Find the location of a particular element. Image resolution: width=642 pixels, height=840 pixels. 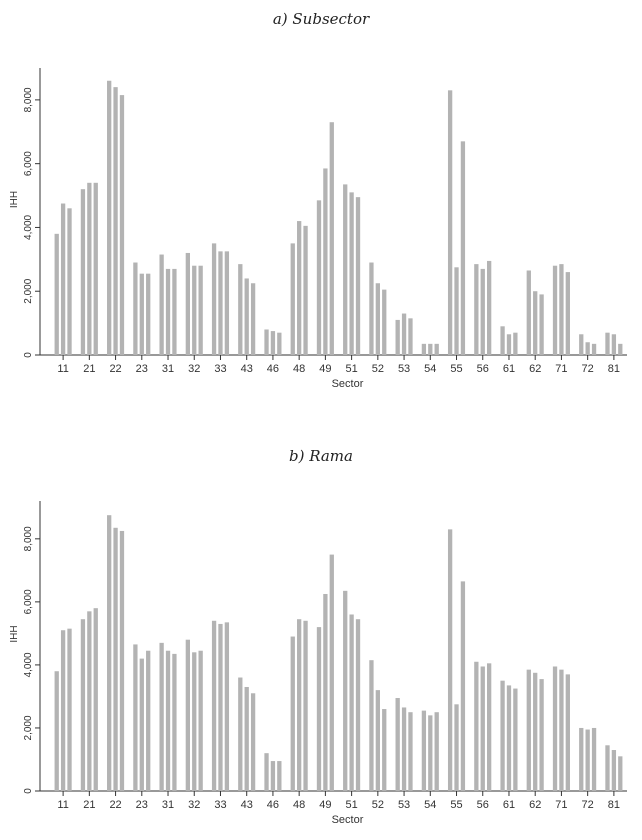

chart-a-title: a) Subsector is located at coordinates (321, 19).